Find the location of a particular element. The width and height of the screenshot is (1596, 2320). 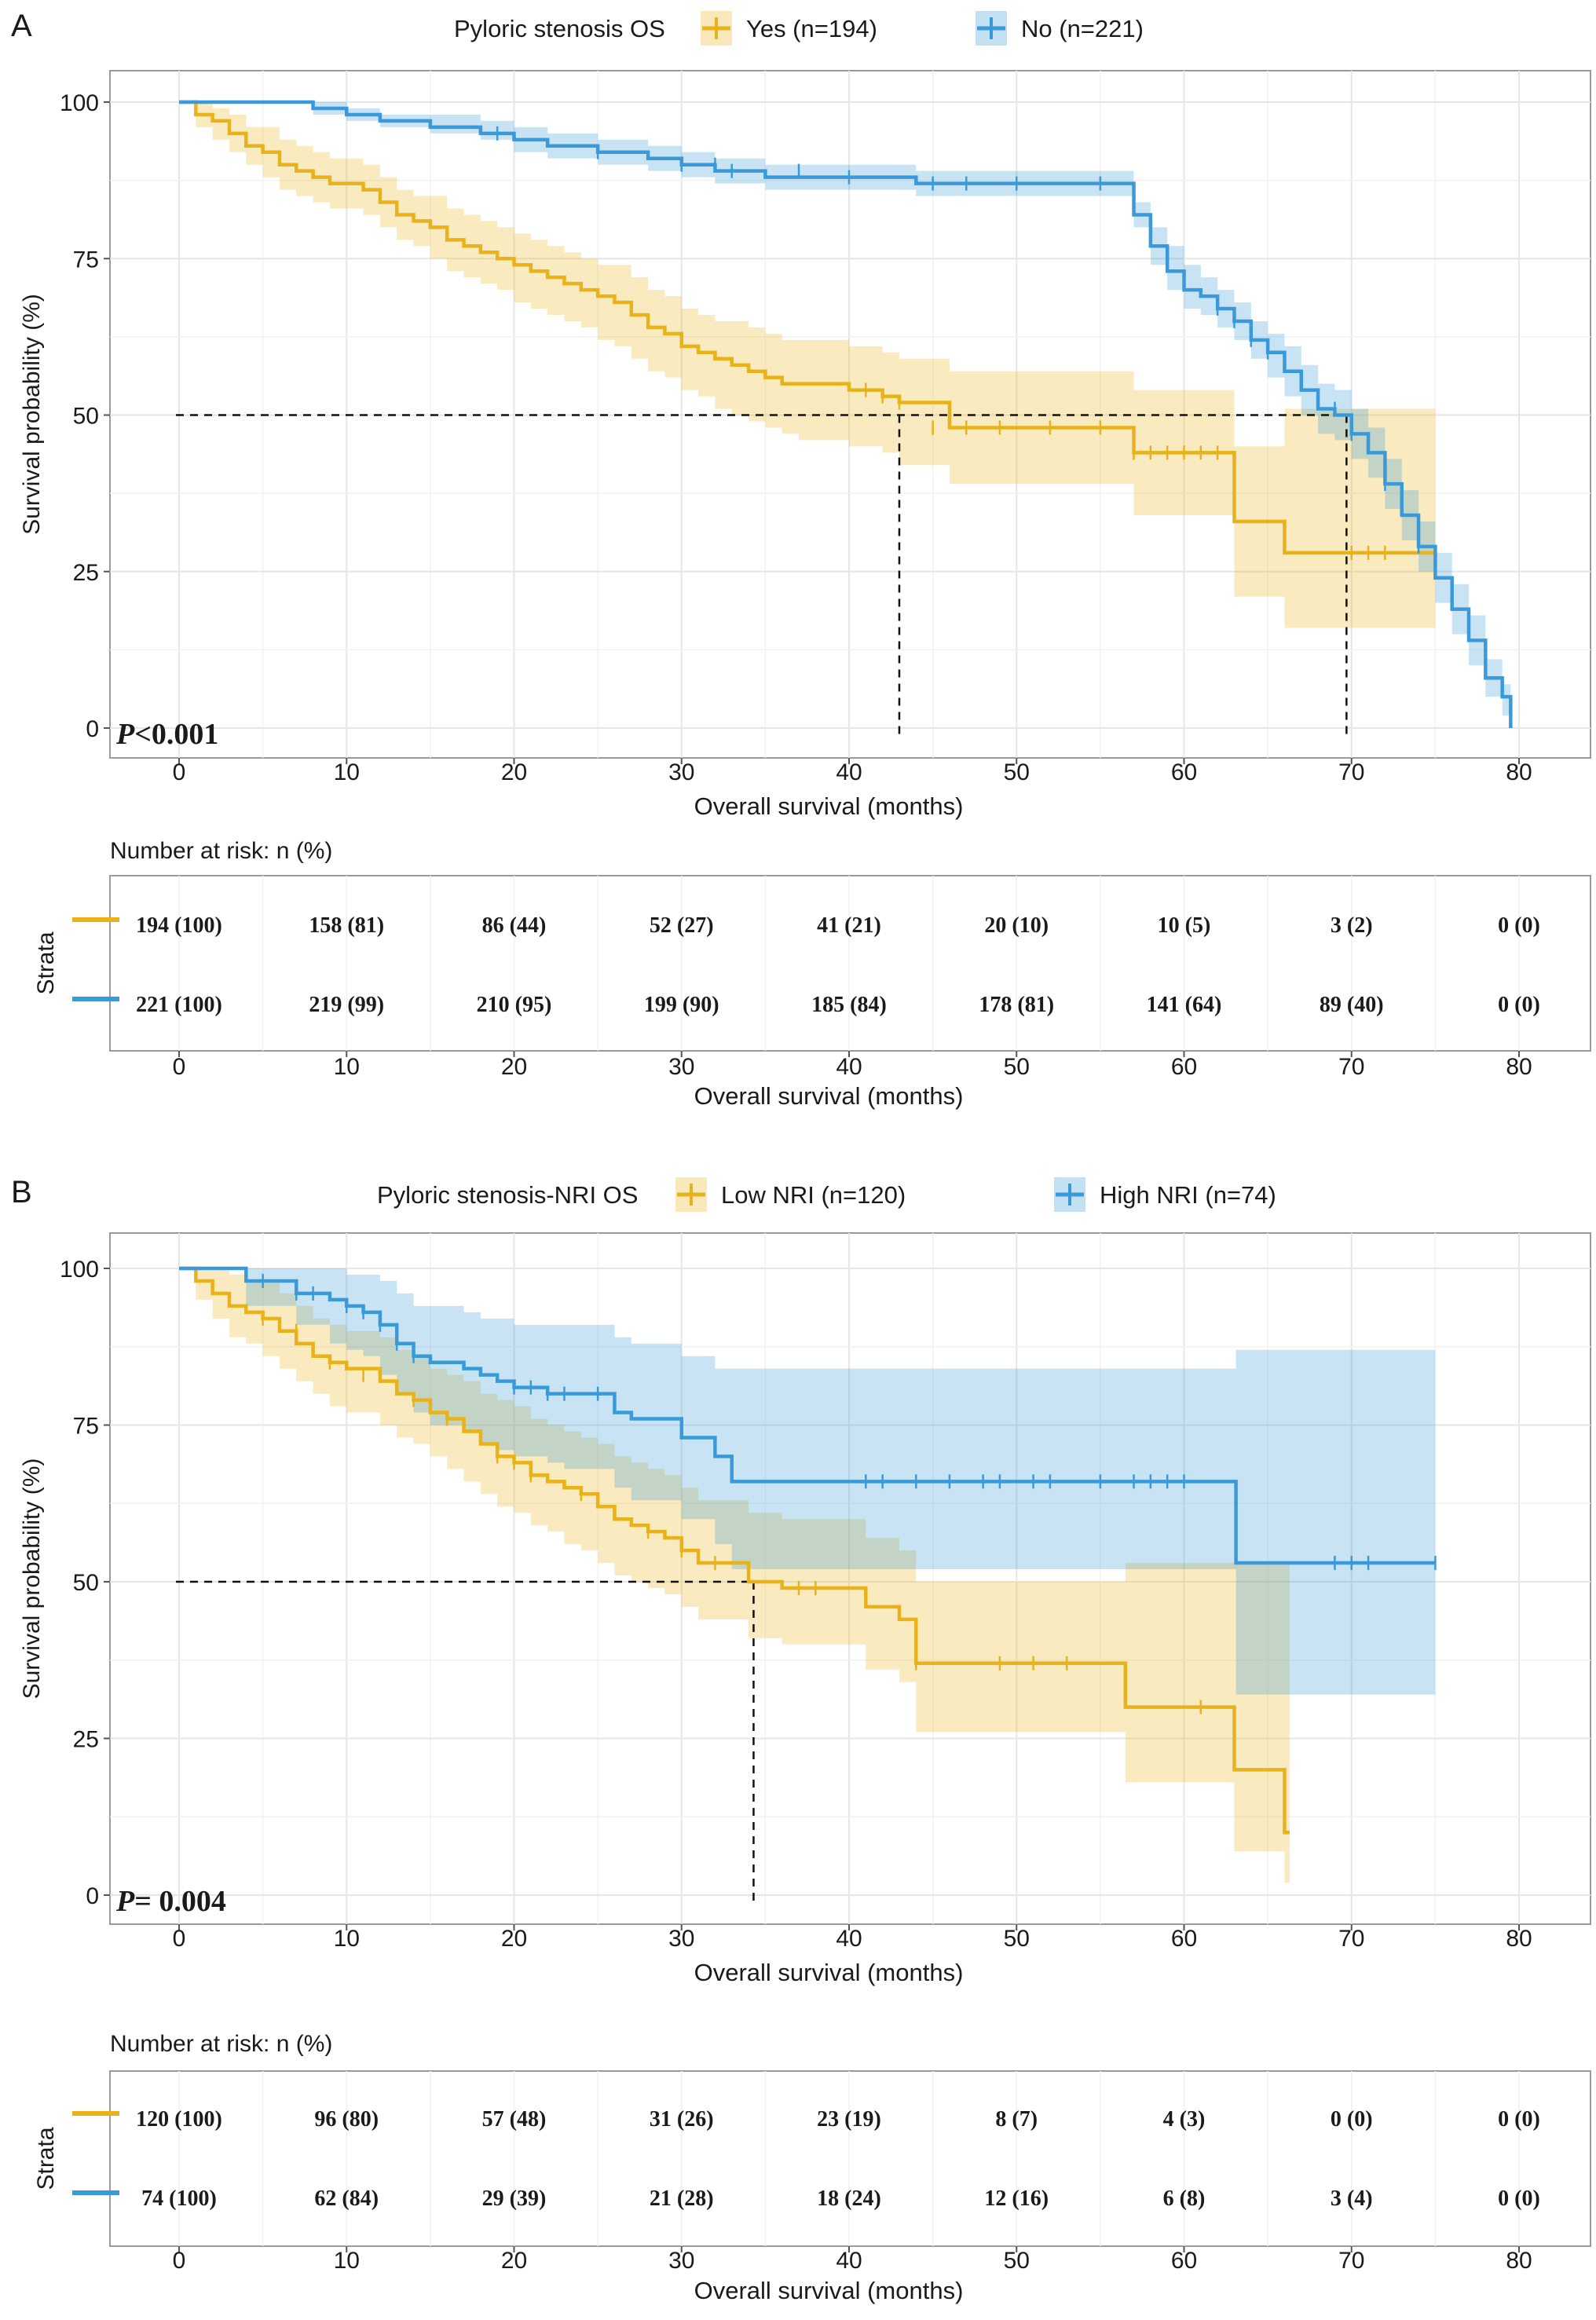

risk-cell: 3 (2) is located at coordinates (1352, 925).